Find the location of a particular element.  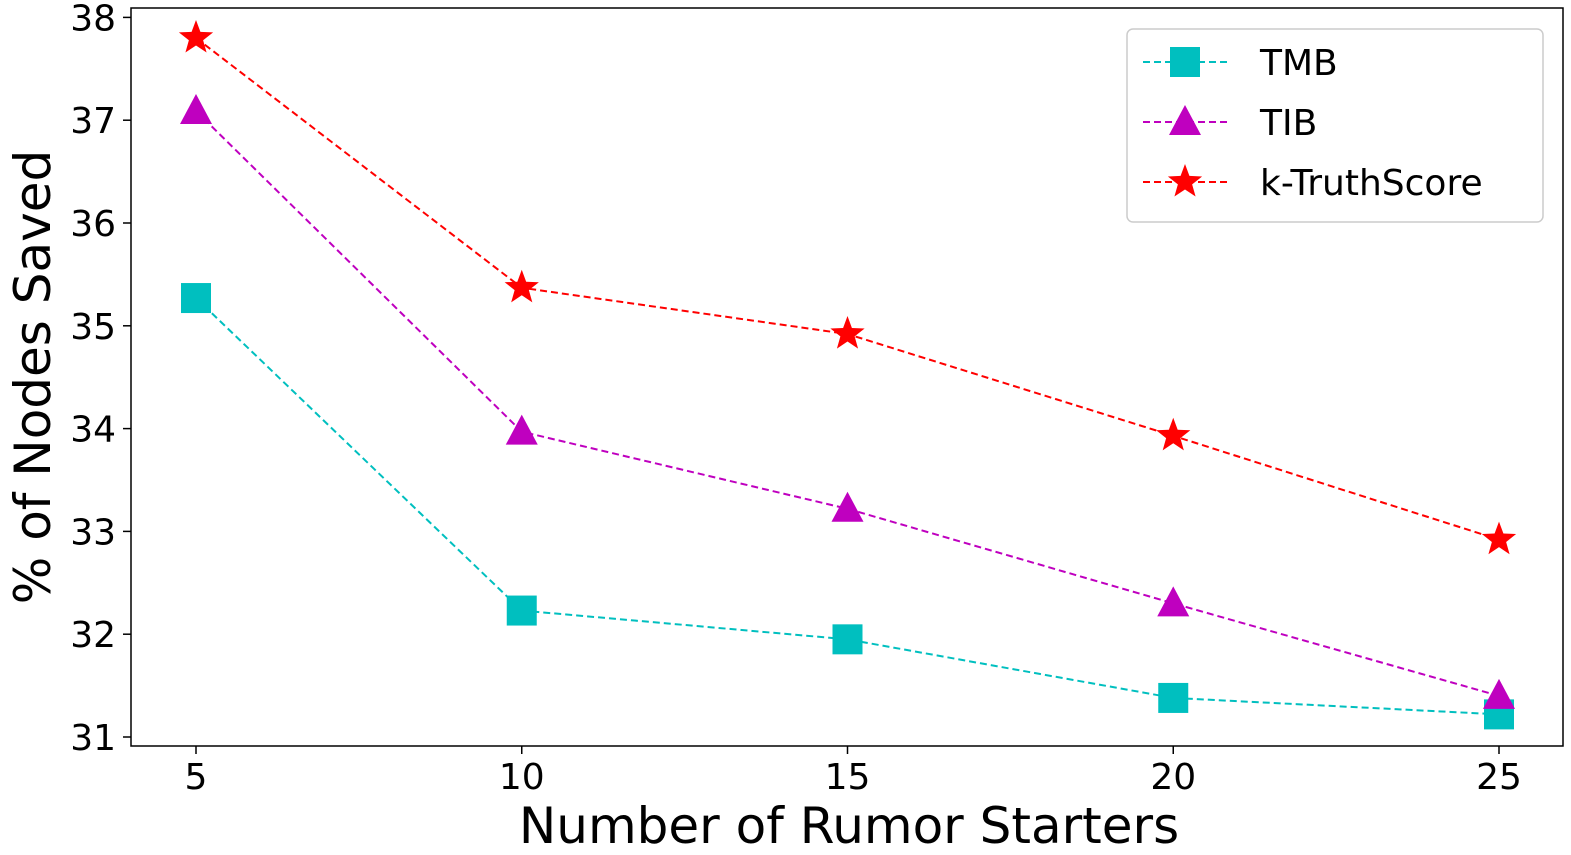

y-tick-label: 37 is located at coordinates (93, 121).